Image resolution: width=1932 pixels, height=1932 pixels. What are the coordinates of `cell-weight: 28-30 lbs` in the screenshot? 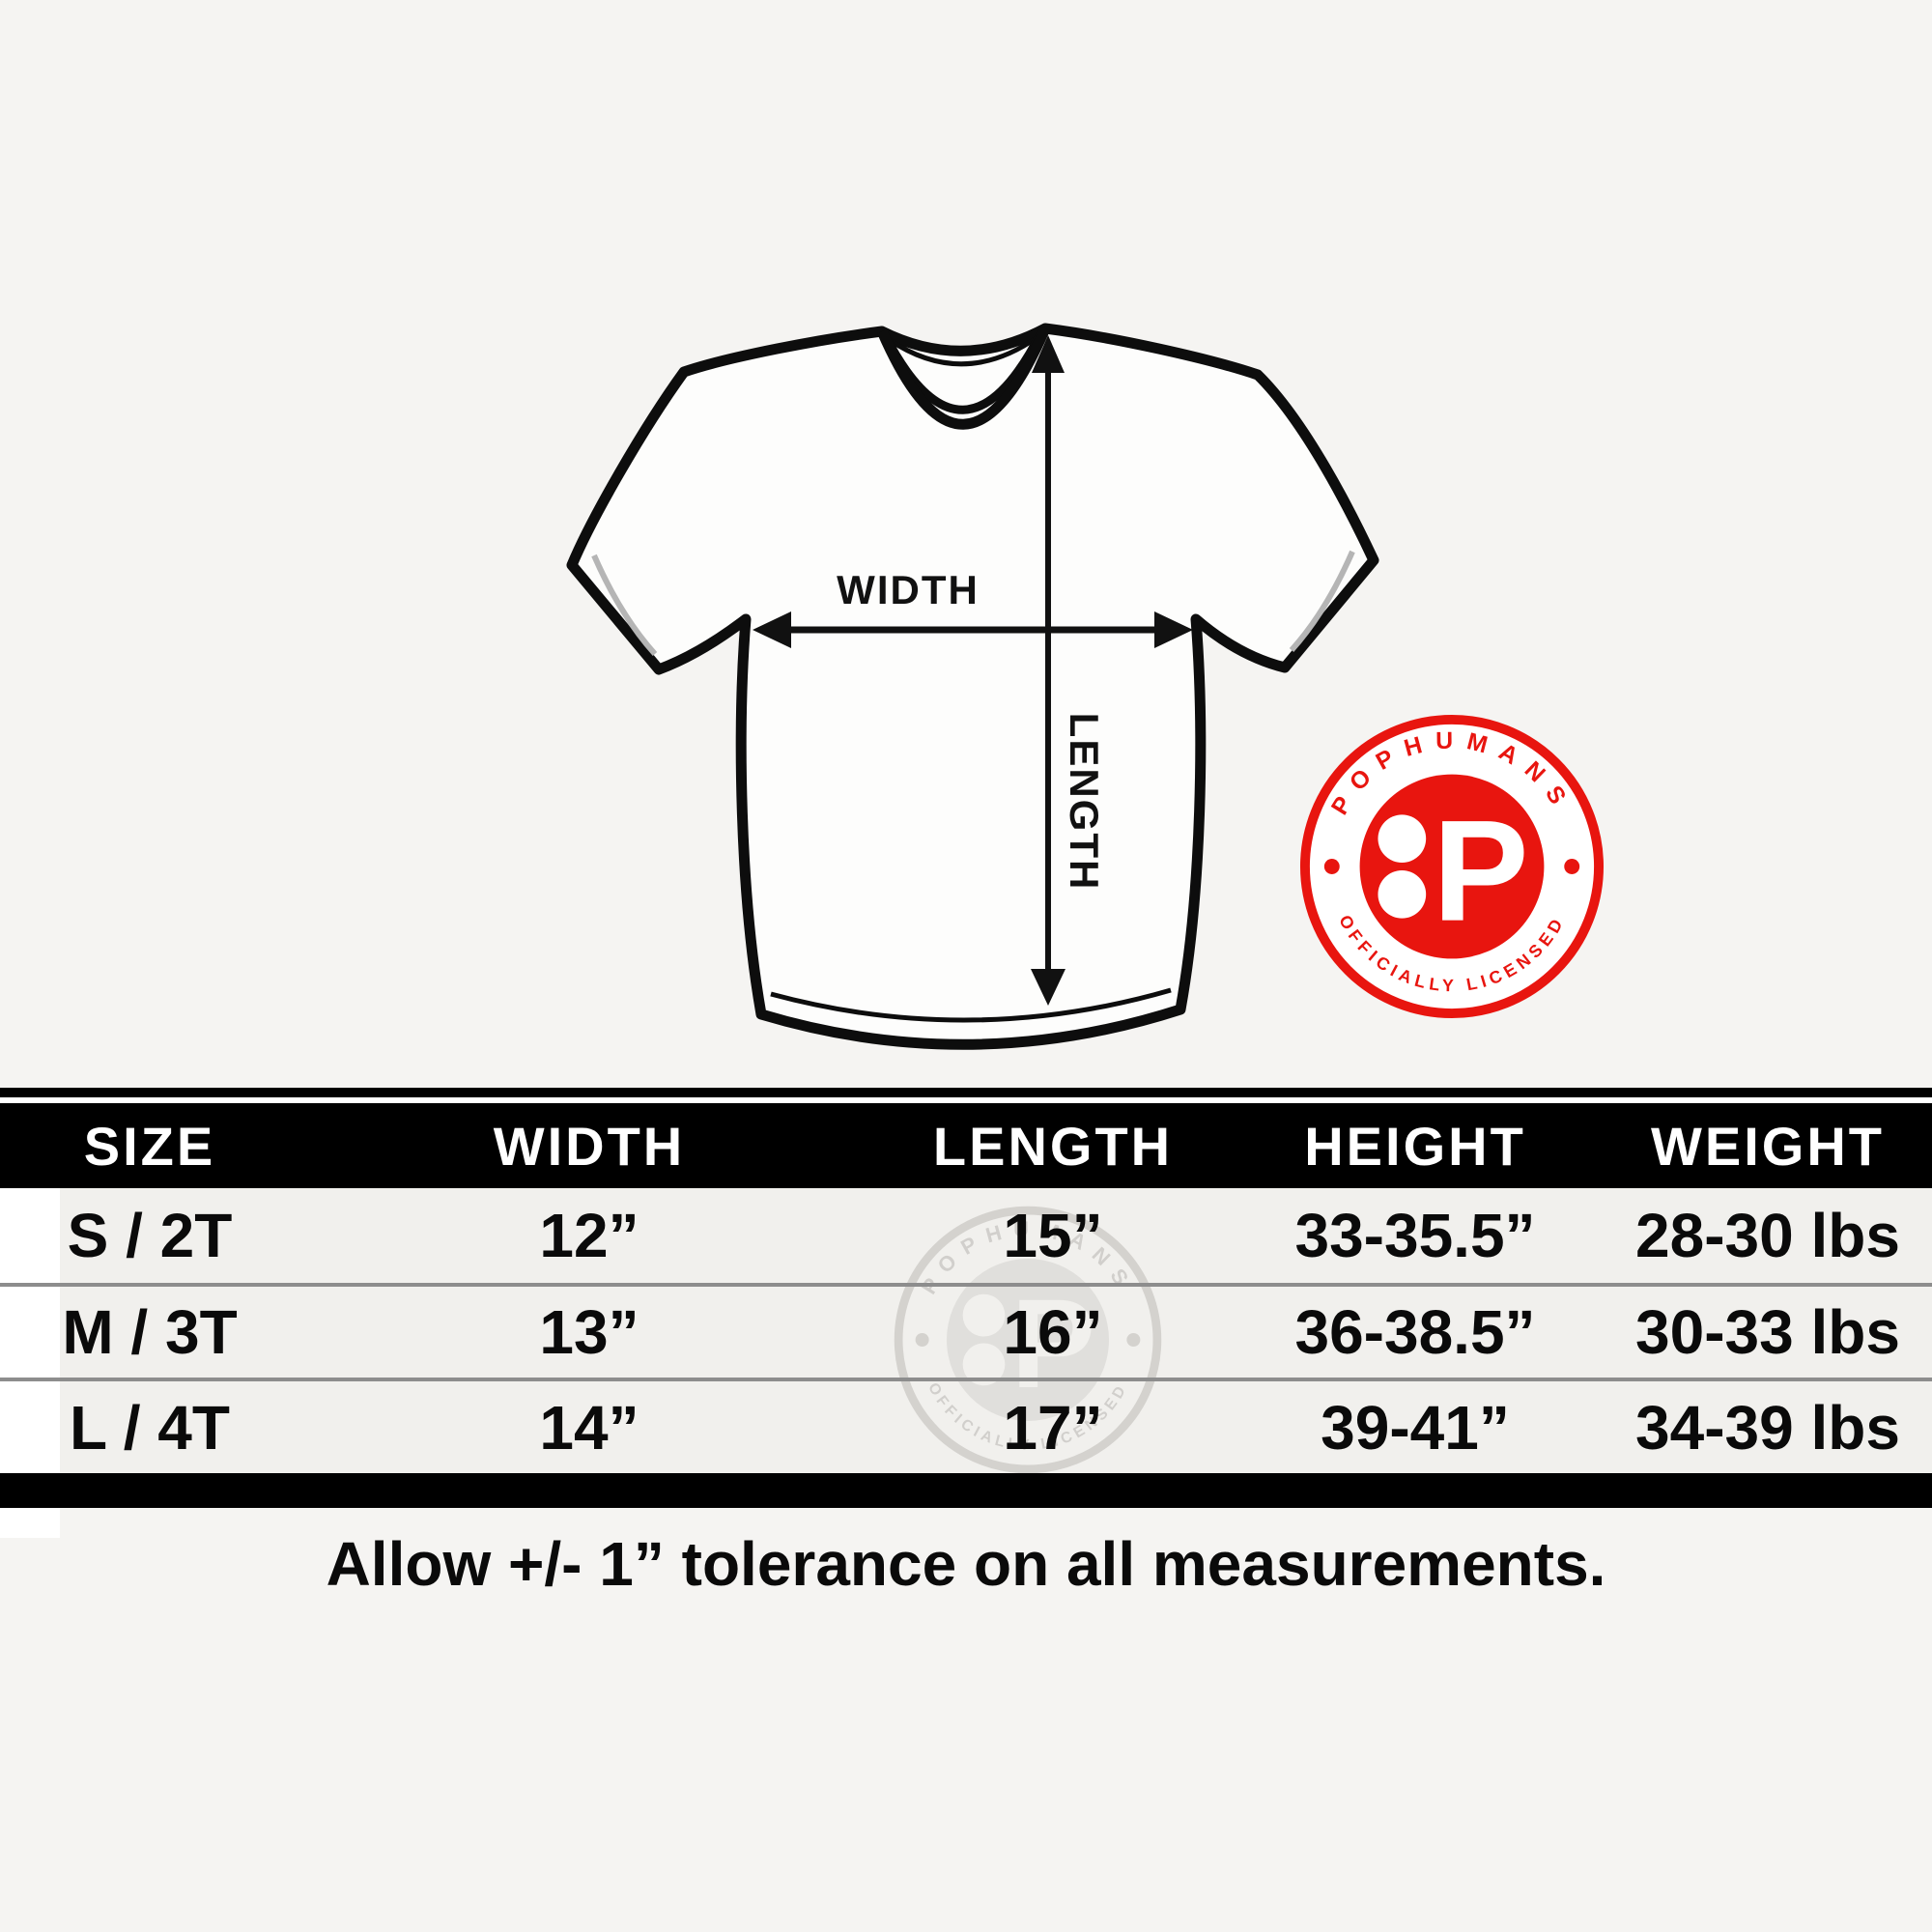 It's located at (1767, 1235).